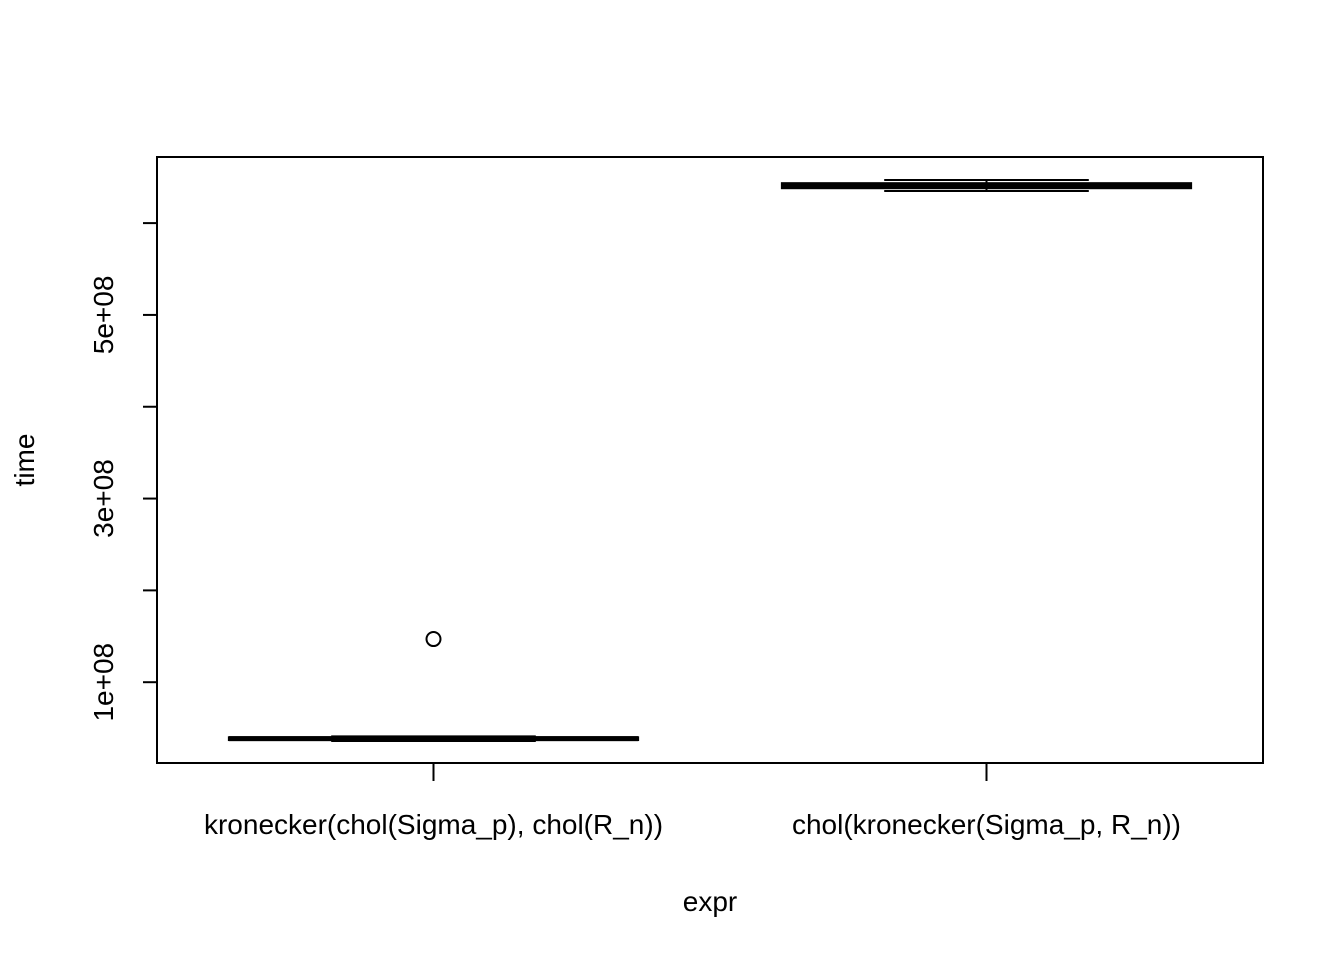 Image resolution: width=1344 pixels, height=960 pixels. What do you see at coordinates (103, 498) in the screenshot?
I see `y-tick-label: 3e+08` at bounding box center [103, 498].